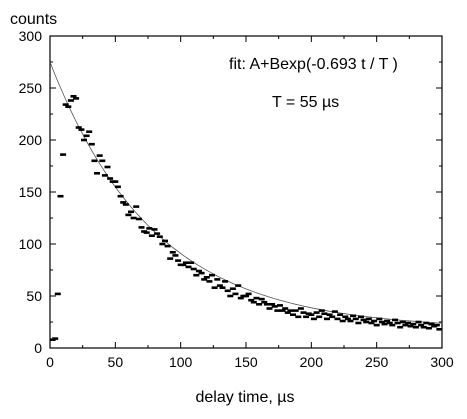 The image size is (467, 419). Describe the element at coordinates (31, 88) in the screenshot. I see `y-tick-label: 250` at that location.